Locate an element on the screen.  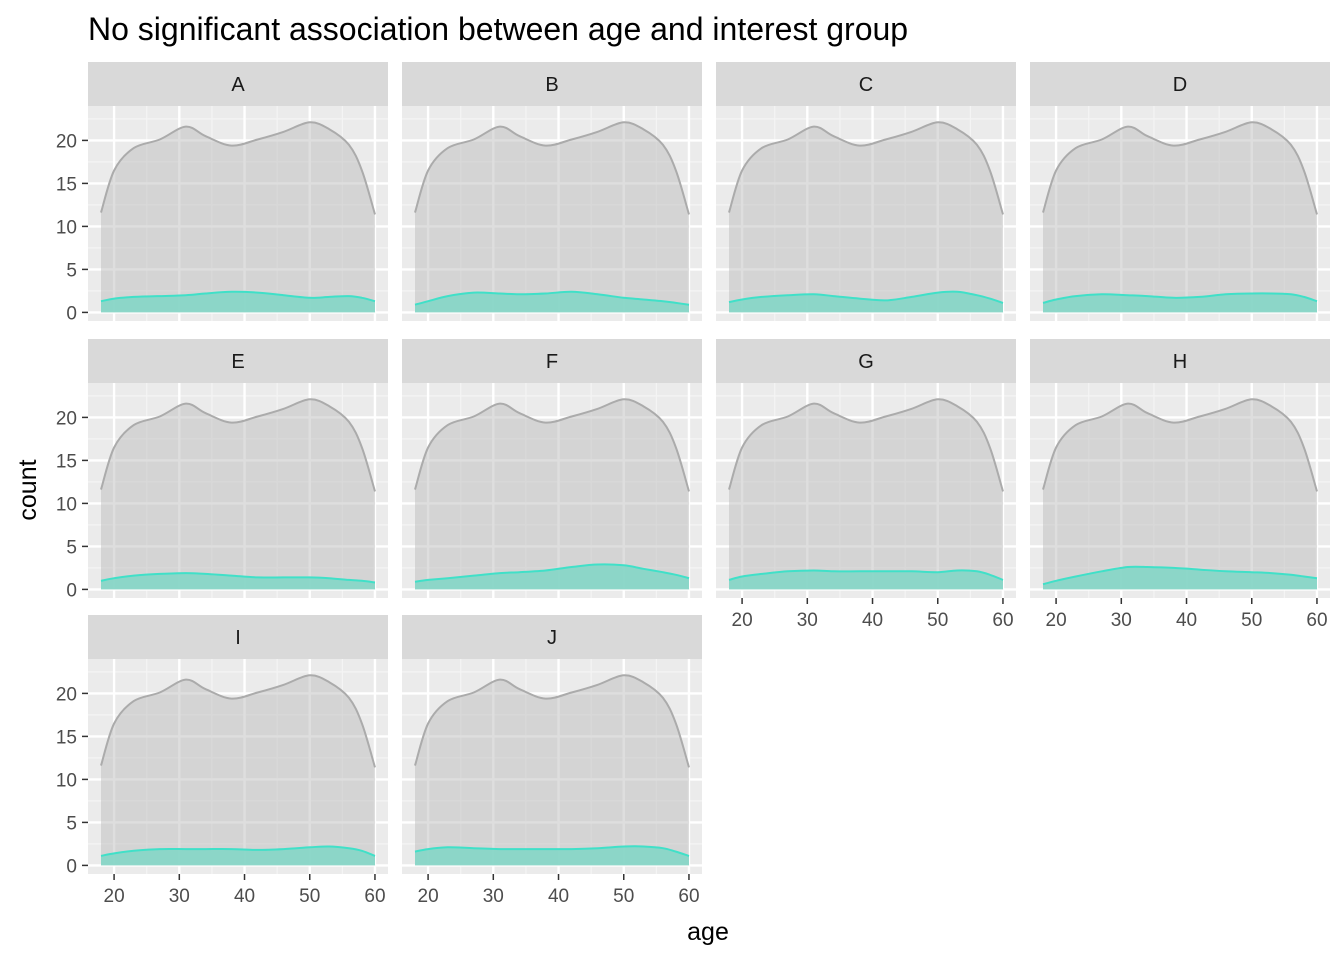
facet-panel: C is located at coordinates (866, 191).